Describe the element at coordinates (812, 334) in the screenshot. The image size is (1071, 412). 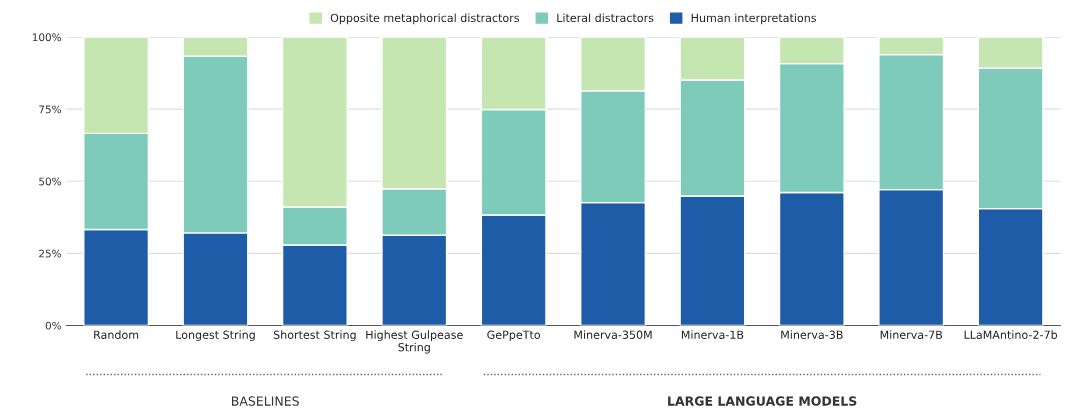
I see `x-tick-label: Minerva-3B` at that location.